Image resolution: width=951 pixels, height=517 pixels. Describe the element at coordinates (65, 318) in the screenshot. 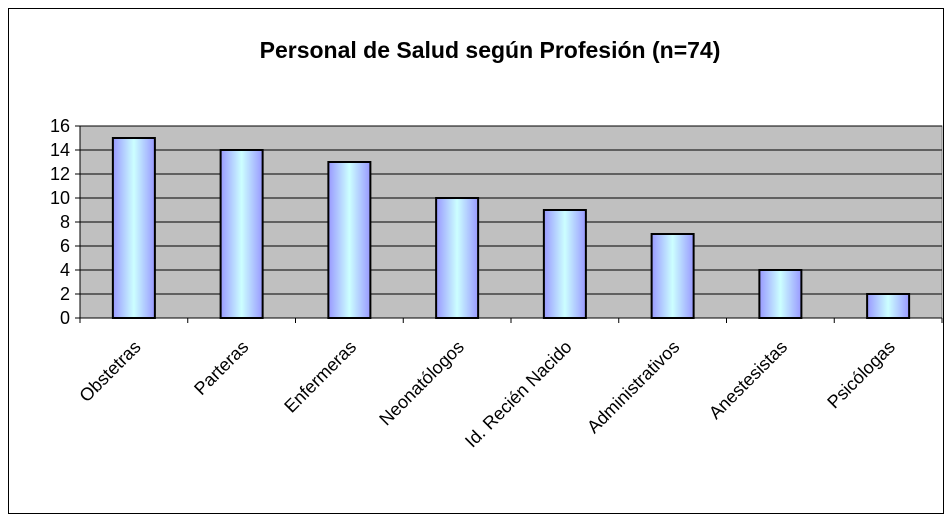

I see `y-tick-label: 0` at that location.